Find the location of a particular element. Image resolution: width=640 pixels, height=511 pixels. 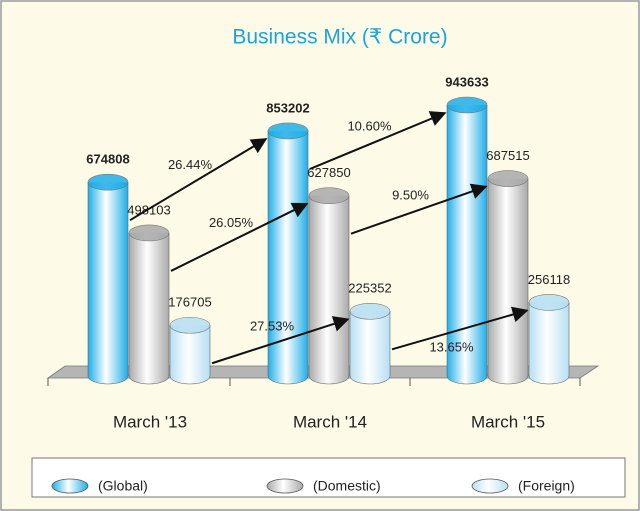

legend-label: (Foreign) is located at coordinates (546, 486).